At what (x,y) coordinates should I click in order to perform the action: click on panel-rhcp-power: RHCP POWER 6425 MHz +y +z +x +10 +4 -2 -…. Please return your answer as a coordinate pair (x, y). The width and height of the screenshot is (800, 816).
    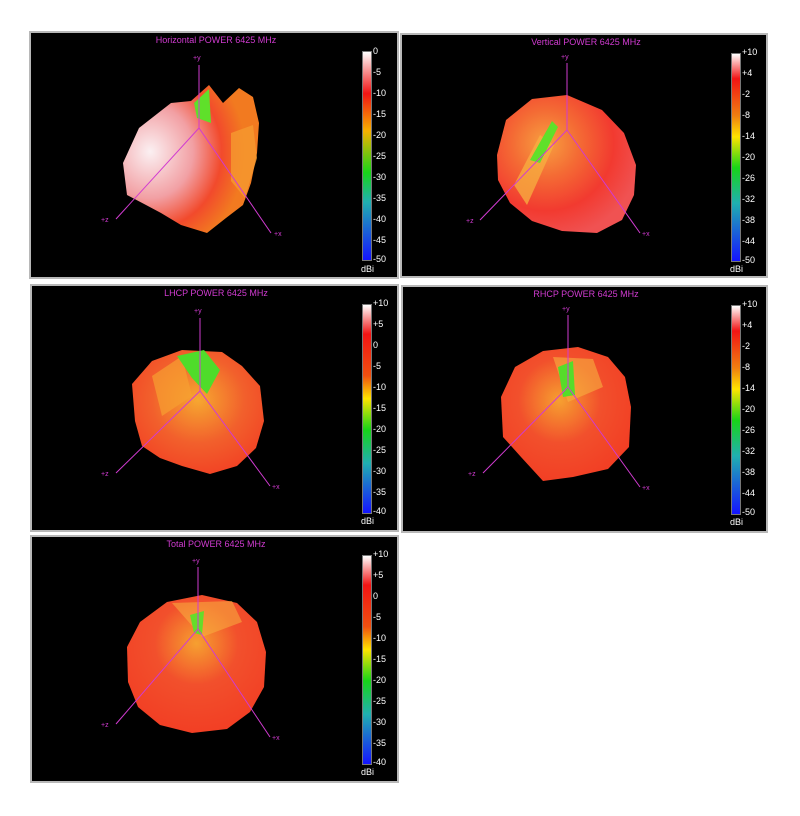
    Looking at the image, I should click on (584, 409).